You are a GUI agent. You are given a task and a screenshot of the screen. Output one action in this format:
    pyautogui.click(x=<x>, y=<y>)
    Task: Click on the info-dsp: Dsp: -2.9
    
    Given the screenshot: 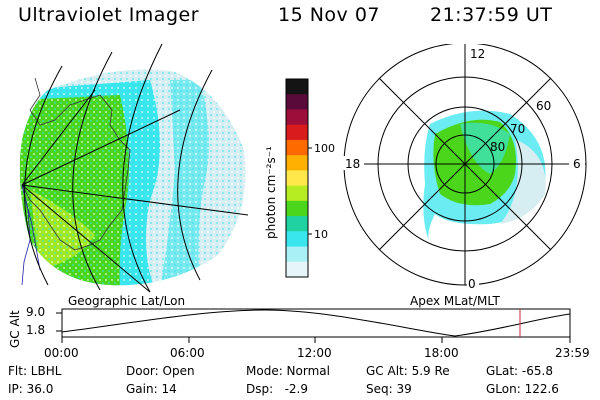 What is the action you would take?
    pyautogui.click(x=277, y=389)
    